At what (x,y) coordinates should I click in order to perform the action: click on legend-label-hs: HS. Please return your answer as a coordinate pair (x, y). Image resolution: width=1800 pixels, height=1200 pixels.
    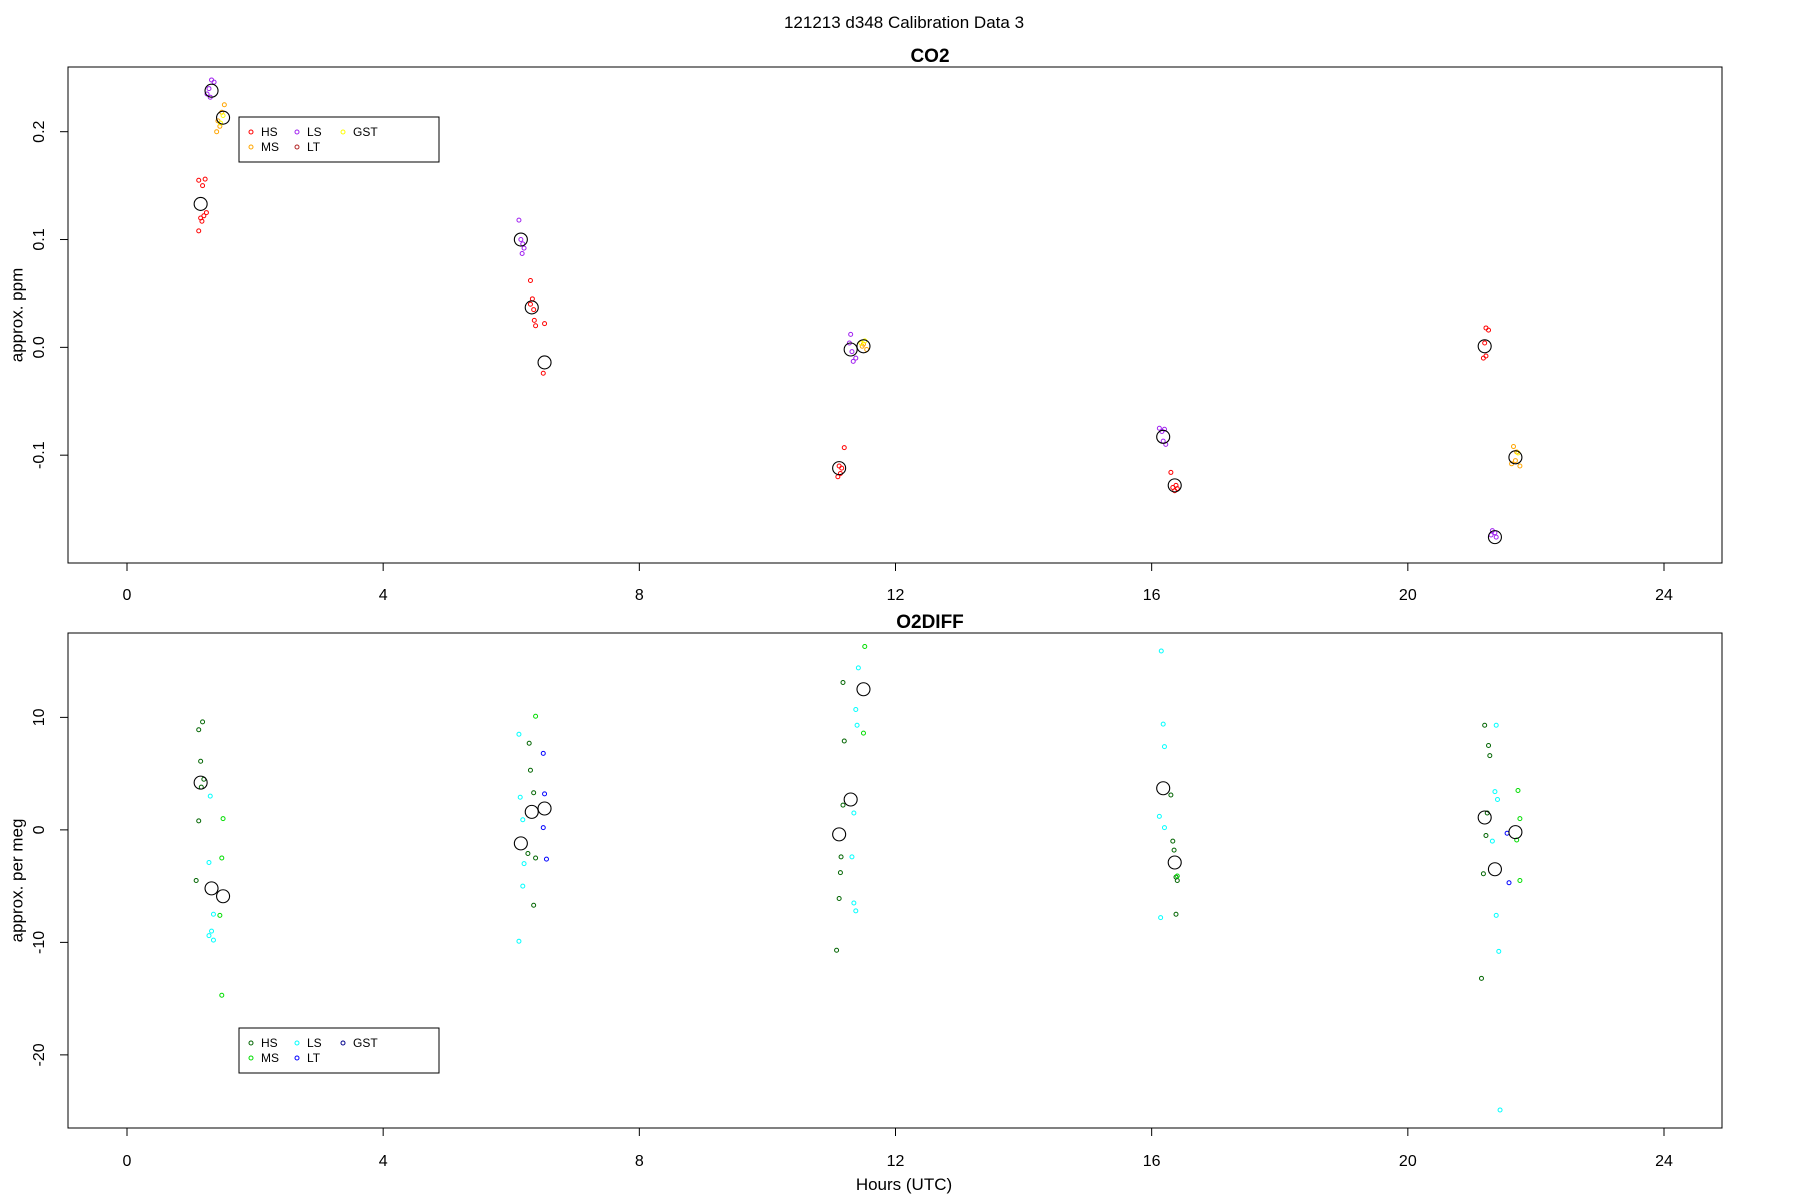
    Looking at the image, I should click on (269, 1043).